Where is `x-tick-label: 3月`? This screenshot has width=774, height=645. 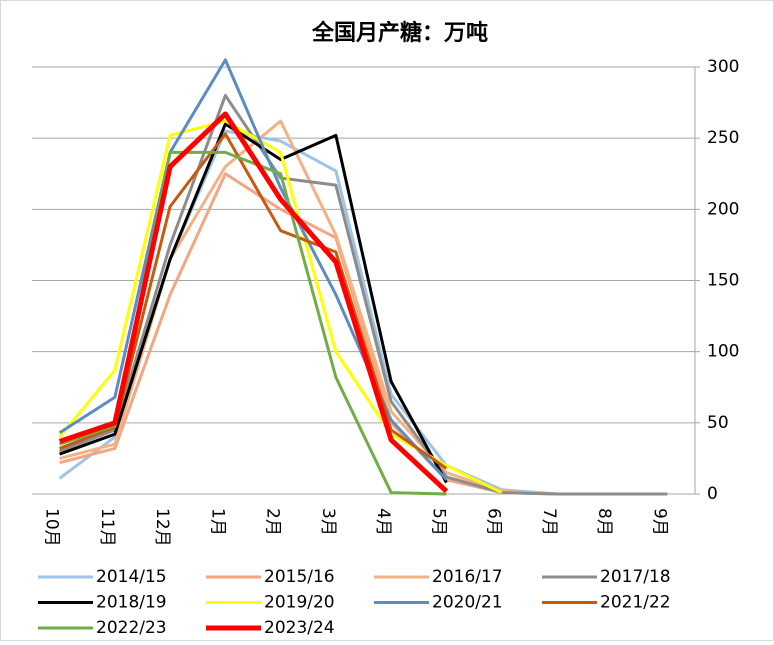
x-tick-label: 3月 is located at coordinates (328, 522).